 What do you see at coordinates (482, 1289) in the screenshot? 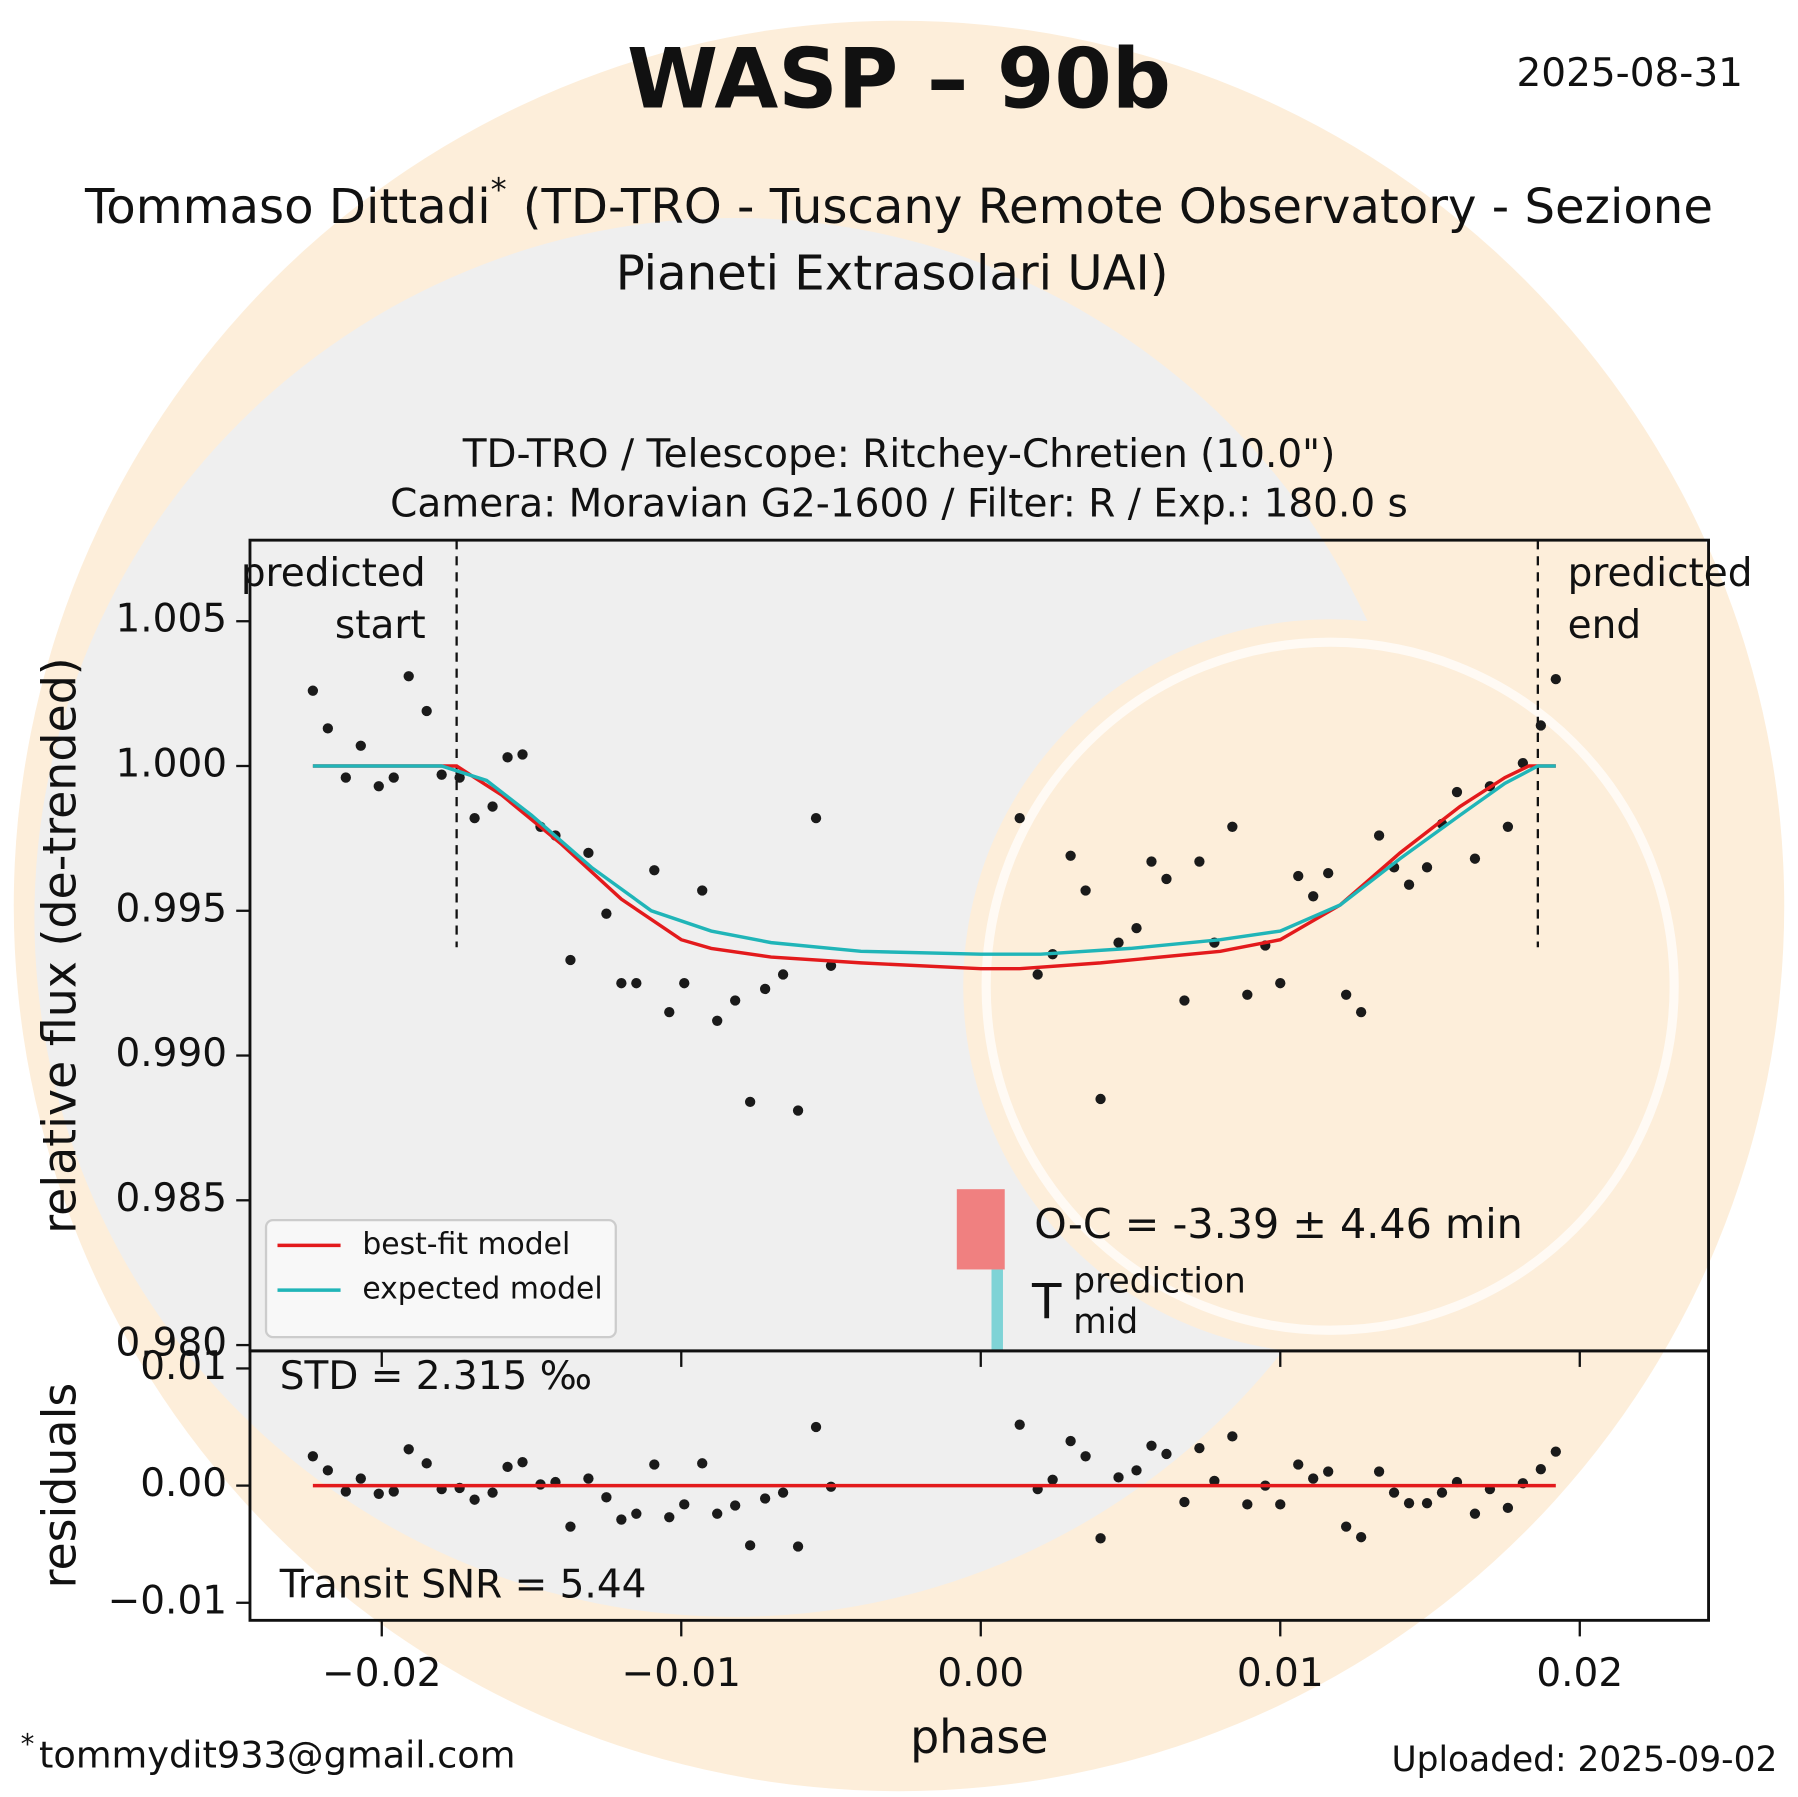
I see `legend-label: expected model` at bounding box center [482, 1289].